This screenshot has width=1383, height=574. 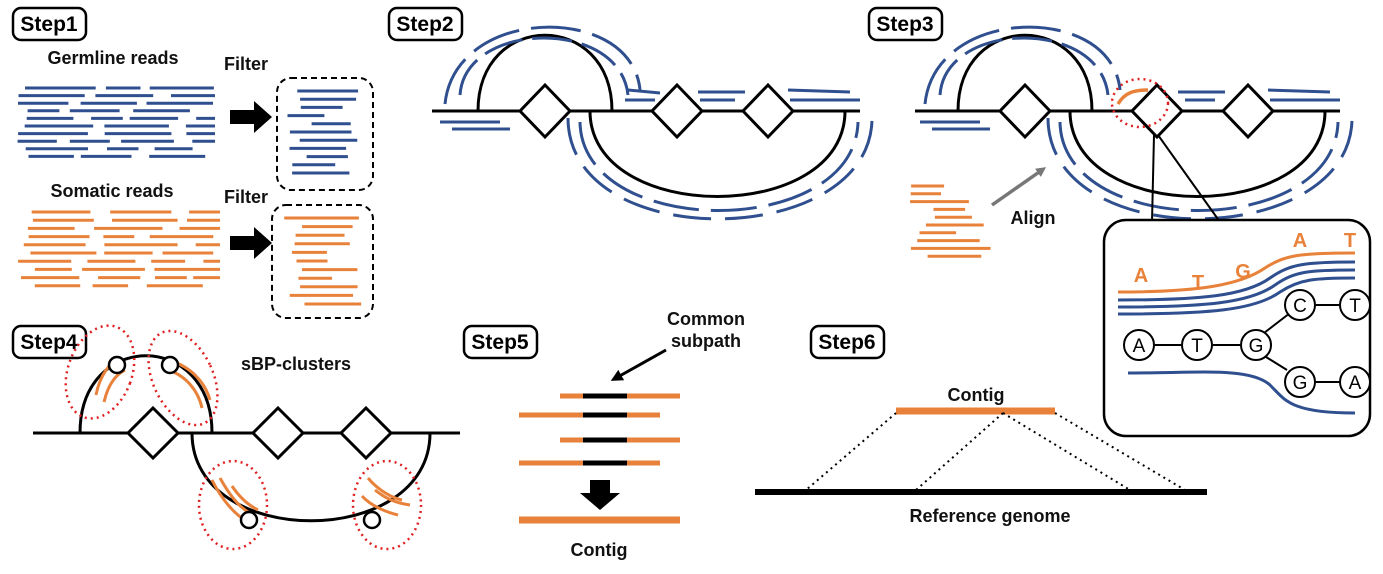 What do you see at coordinates (251, 117) in the screenshot?
I see `filter-arrow-top` at bounding box center [251, 117].